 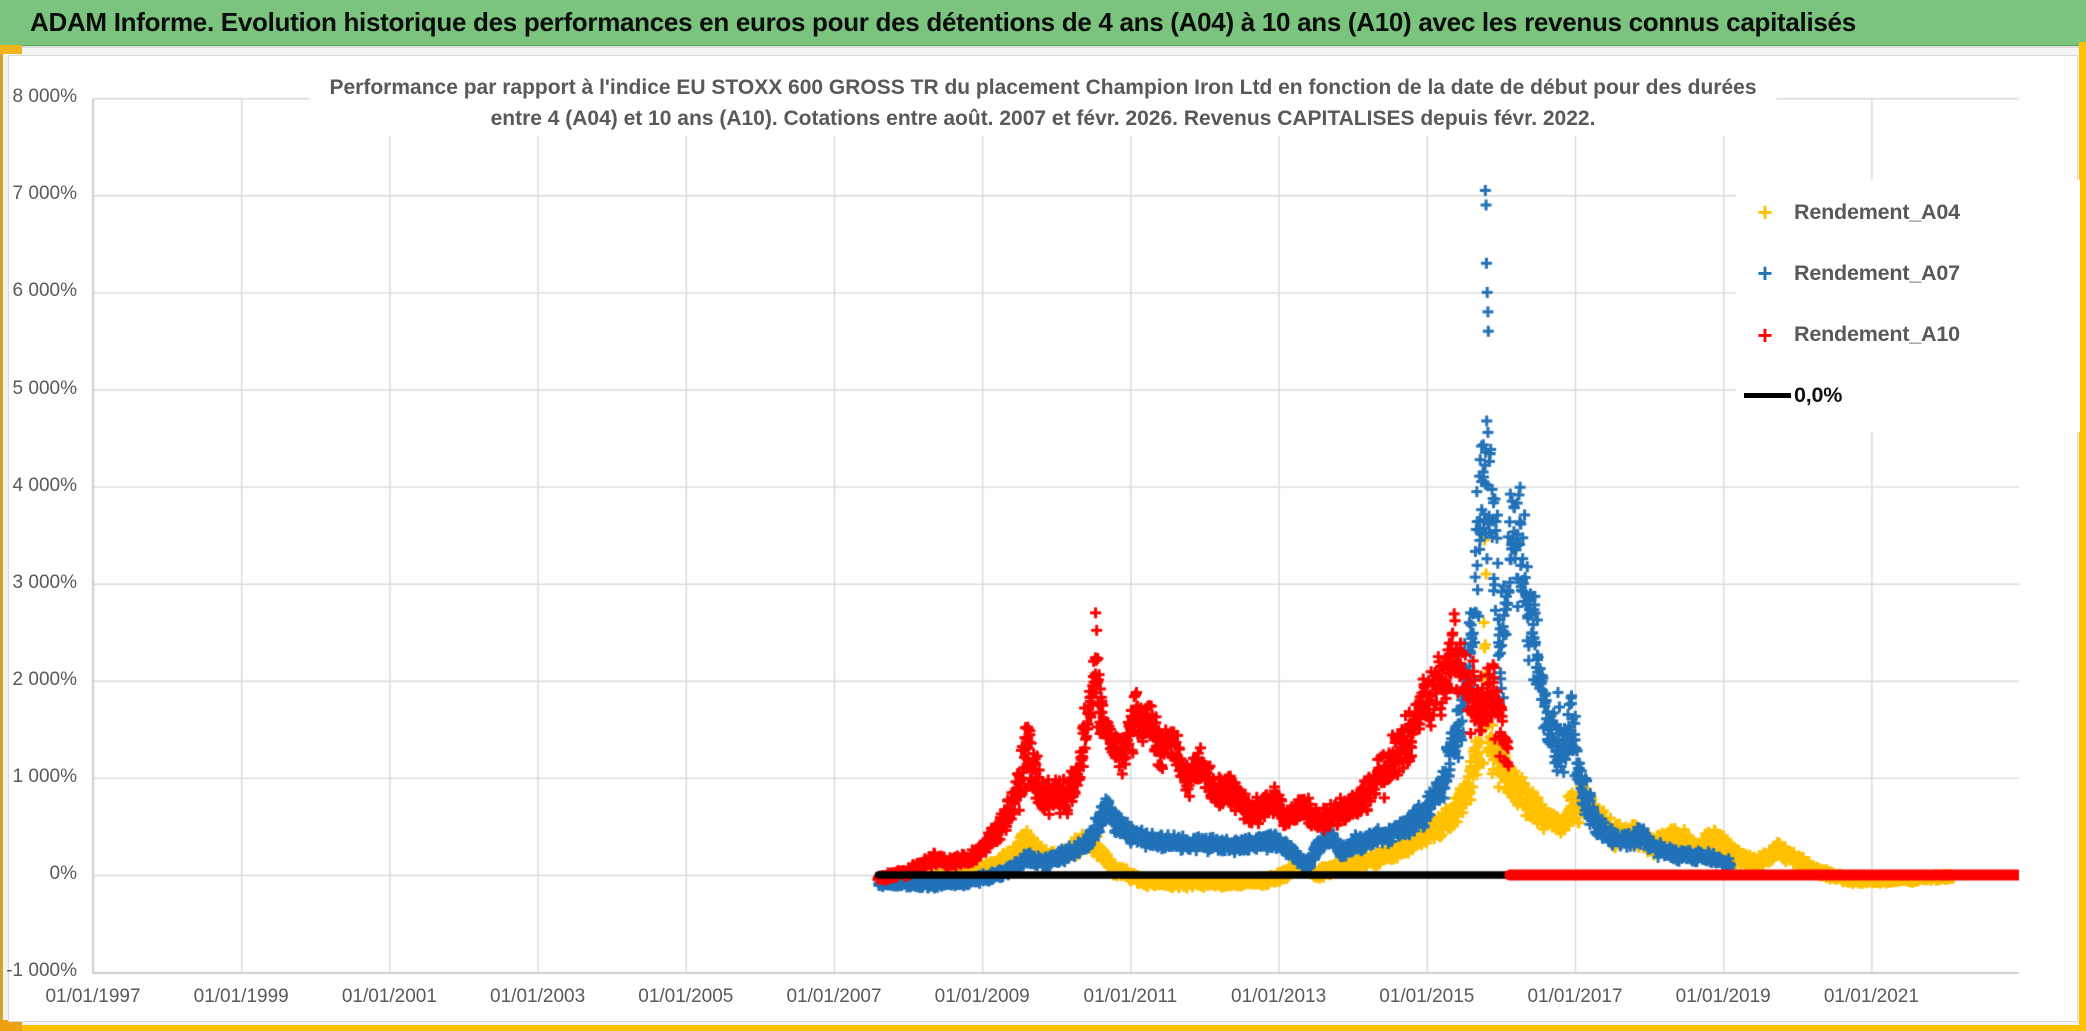 I want to click on gold-accent-square, so click(x=11, y=49).